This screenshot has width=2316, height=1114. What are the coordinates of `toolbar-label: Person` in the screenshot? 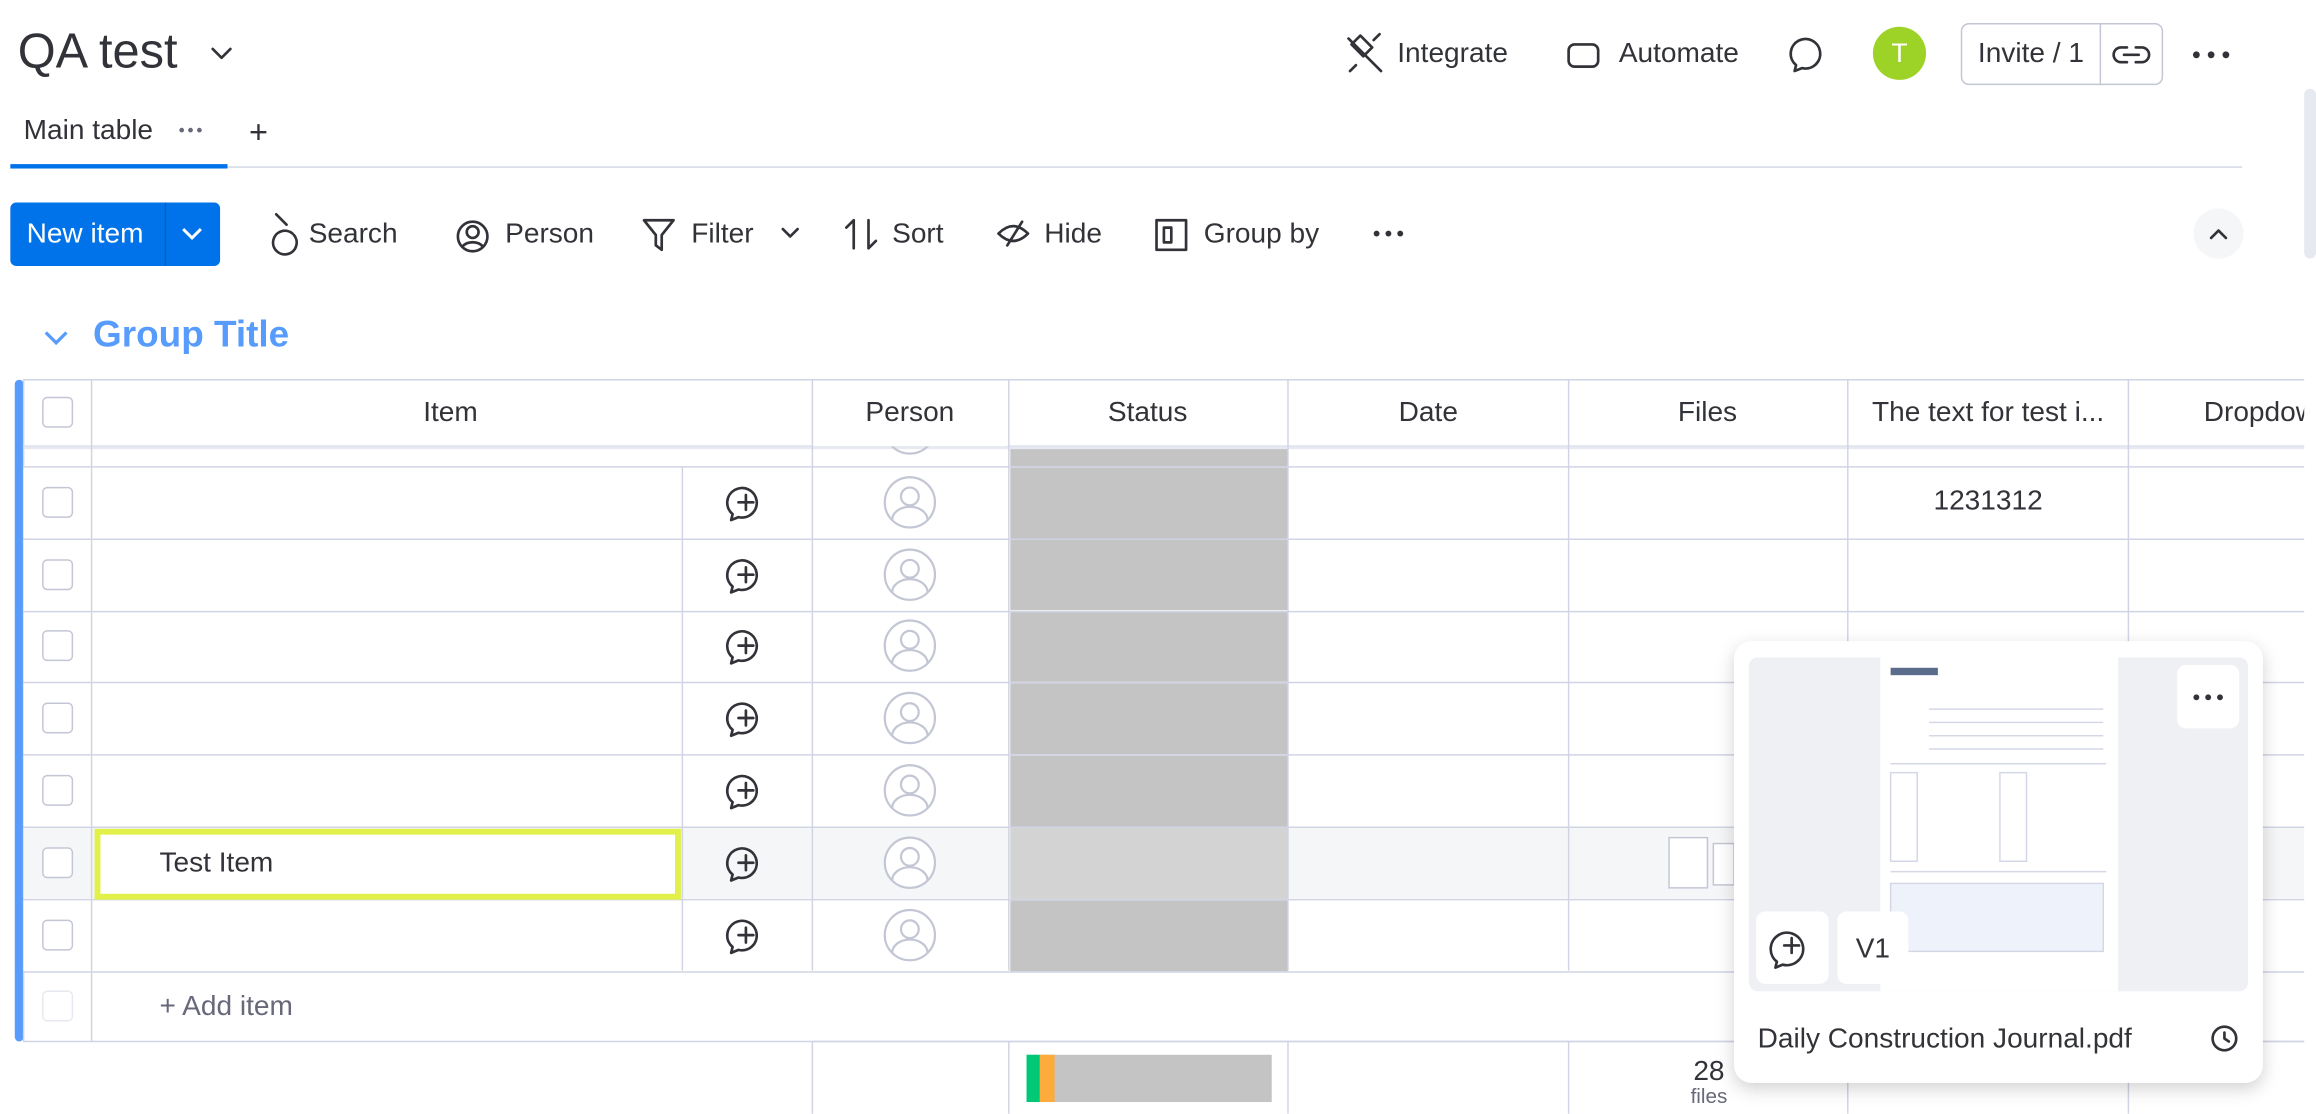 It's located at (549, 232).